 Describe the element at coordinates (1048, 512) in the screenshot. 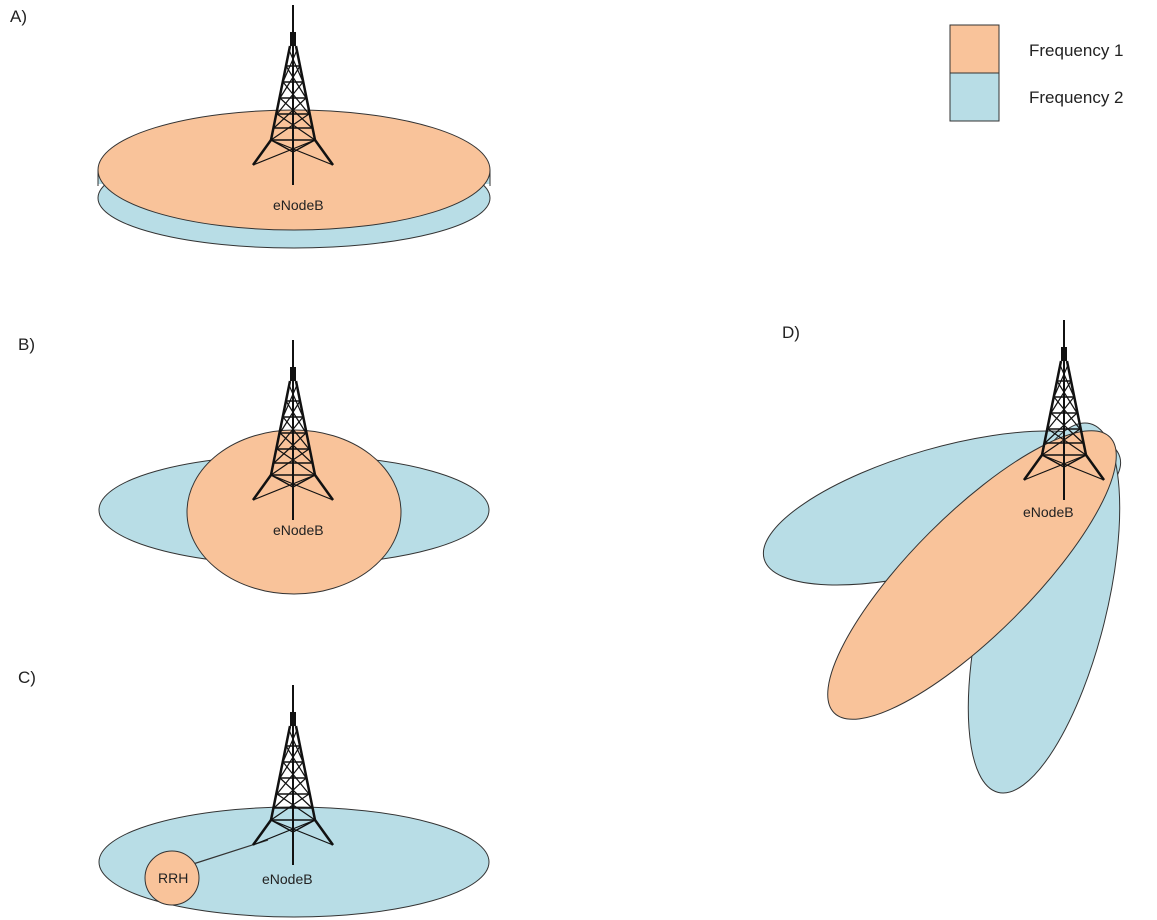

I see `enodeb-label-d: eNodeB` at that location.